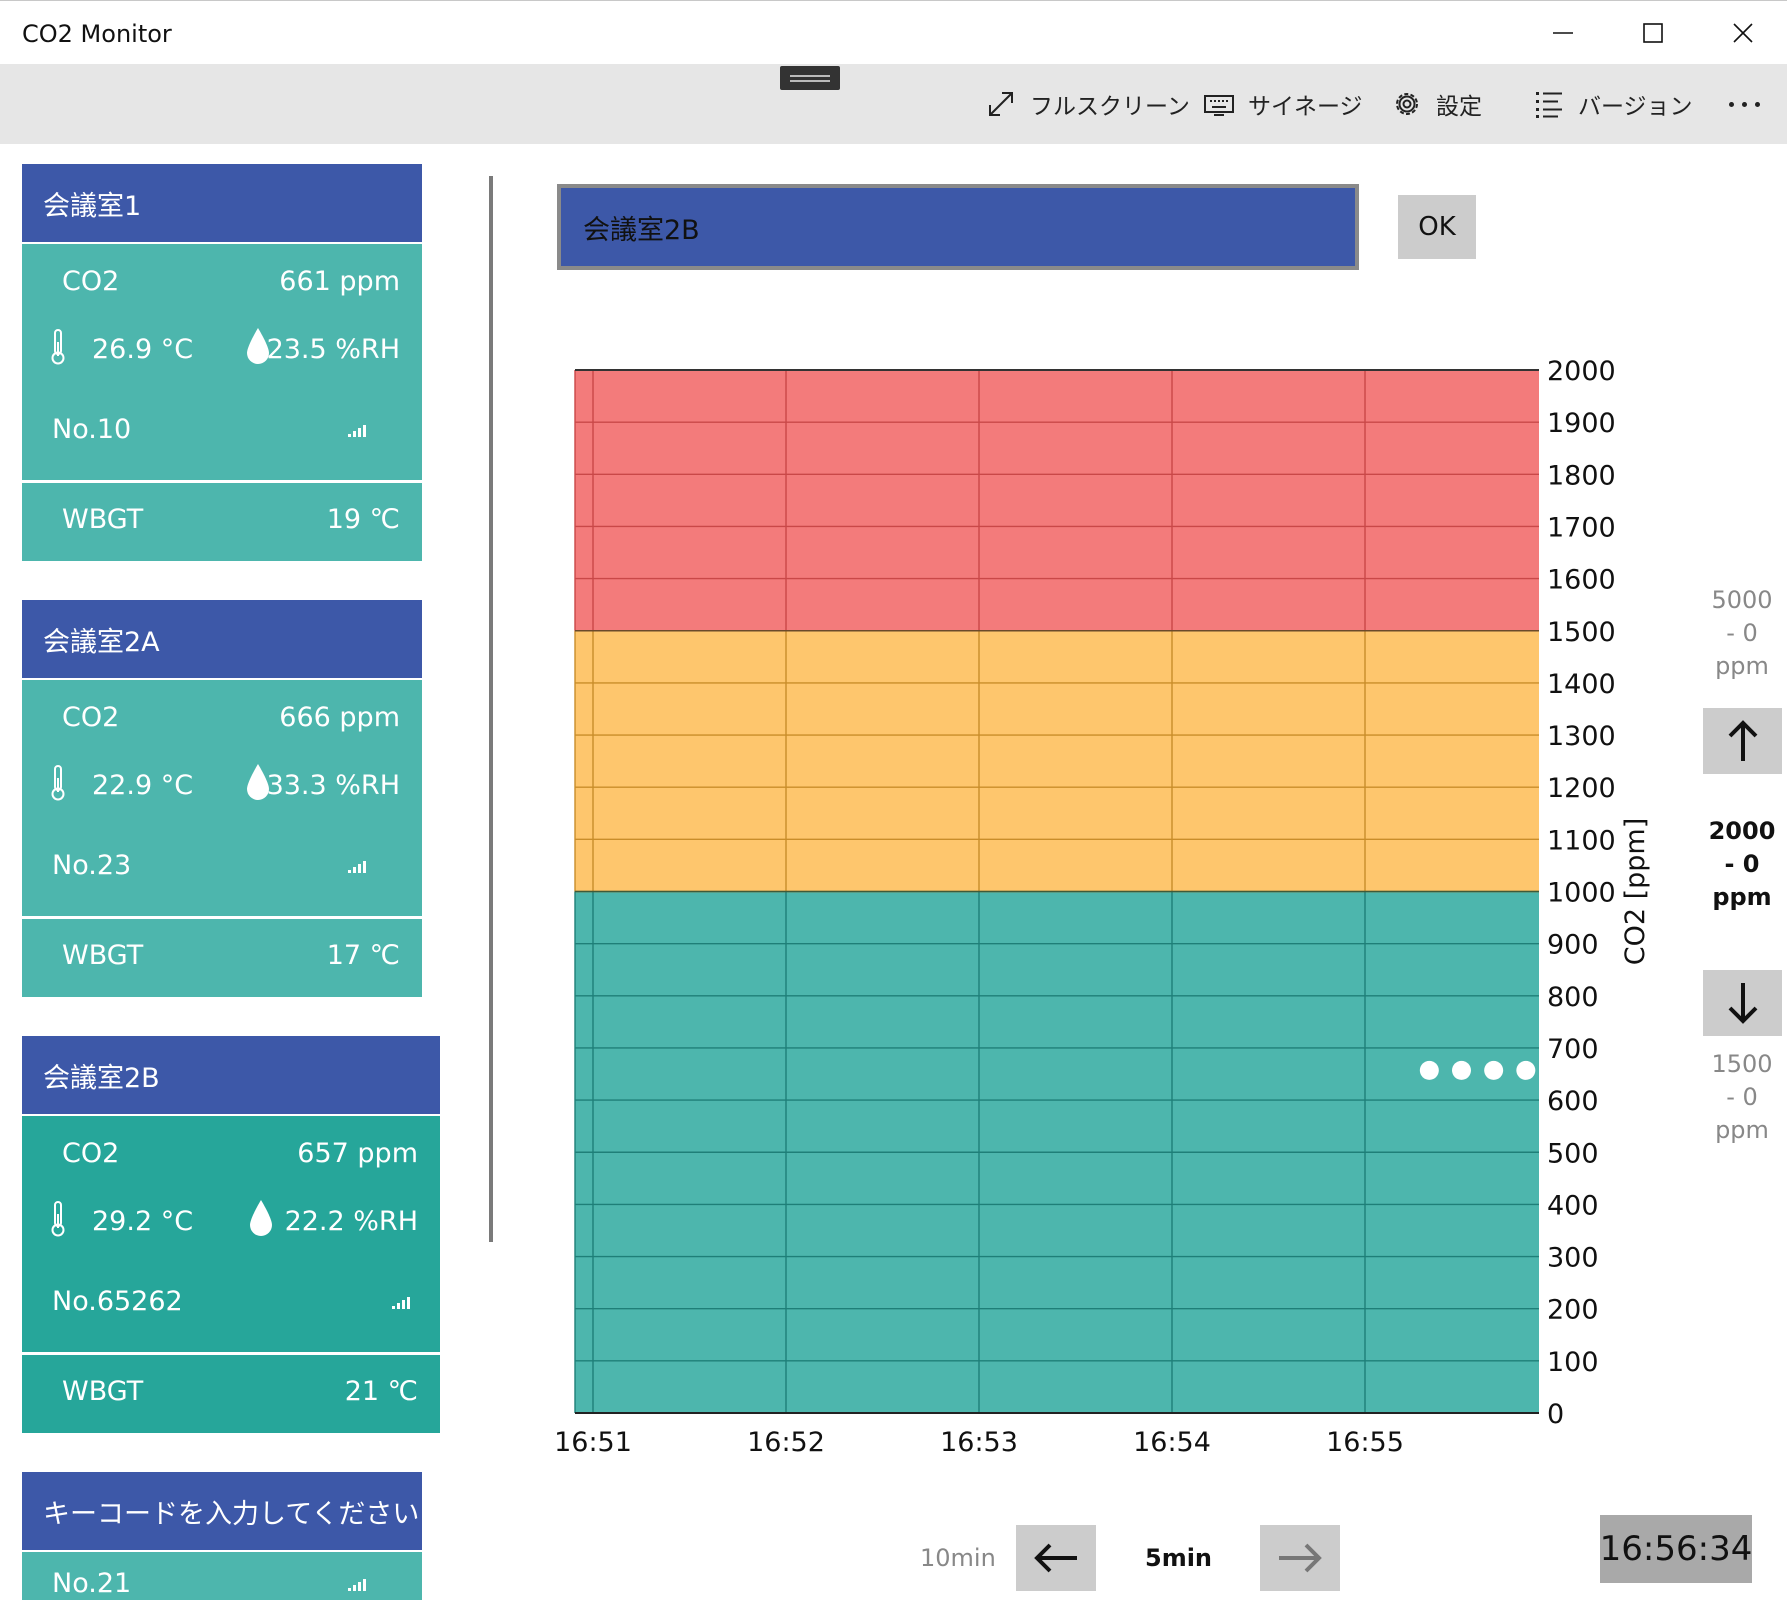 Image resolution: width=1787 pixels, height=1600 pixels. What do you see at coordinates (1635, 892) in the screenshot?
I see `y-axis-label: CO2 [ppm]` at bounding box center [1635, 892].